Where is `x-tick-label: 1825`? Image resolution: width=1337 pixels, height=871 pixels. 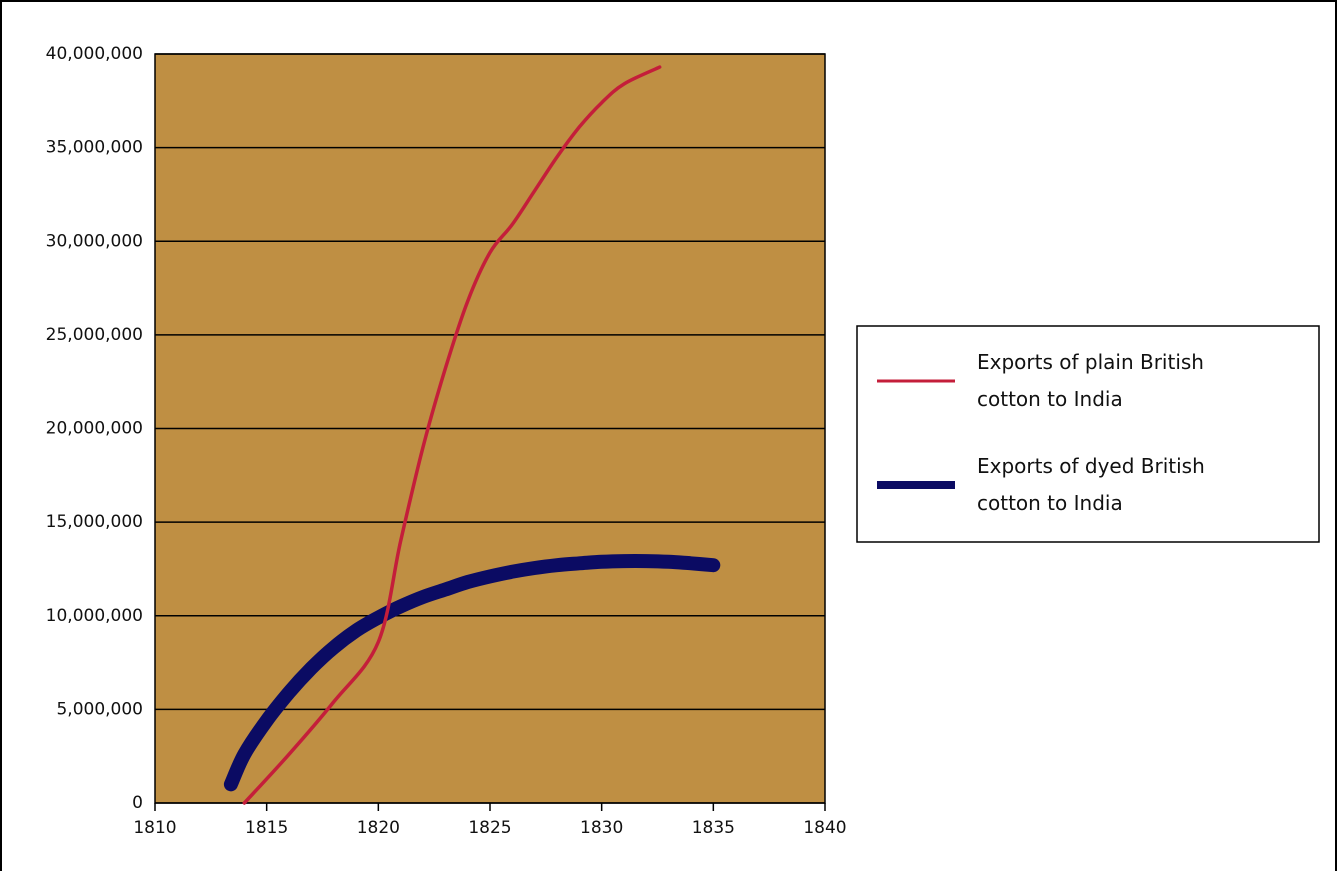
x-tick-label: 1825 is located at coordinates (489, 828).